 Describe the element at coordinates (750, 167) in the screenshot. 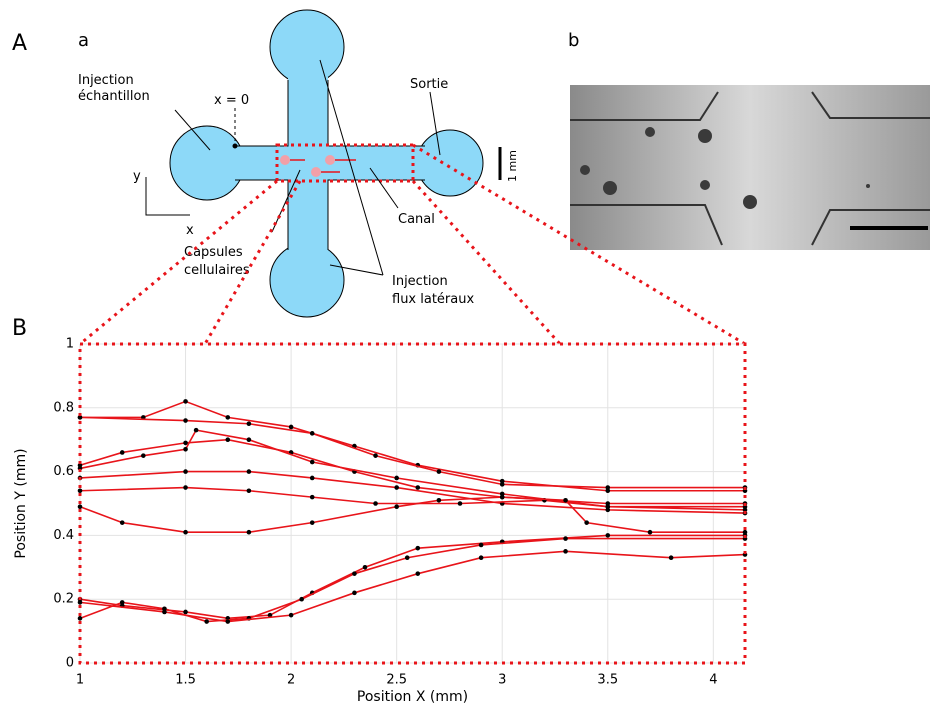

I see `micrograph` at that location.